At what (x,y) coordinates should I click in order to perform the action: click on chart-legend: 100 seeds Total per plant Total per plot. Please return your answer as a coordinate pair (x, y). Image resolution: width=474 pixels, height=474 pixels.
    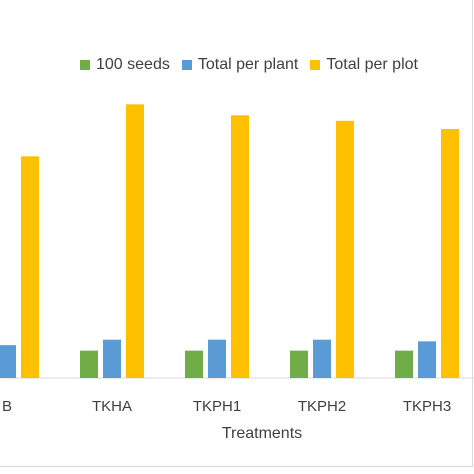
    Looking at the image, I should click on (249, 65).